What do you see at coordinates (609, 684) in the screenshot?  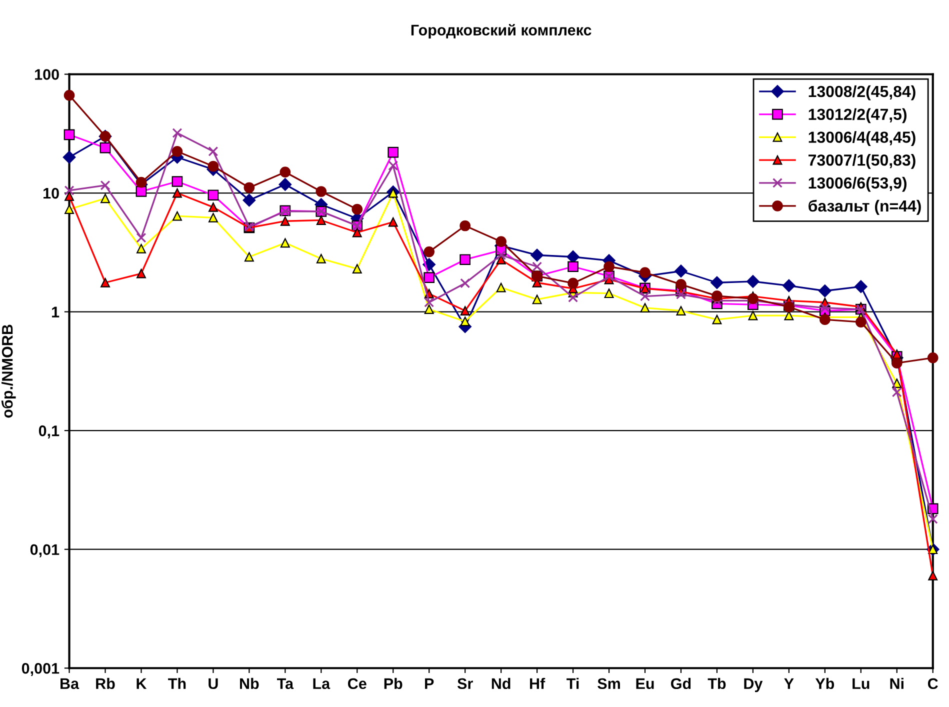 I see `x-tick-label: Sm` at bounding box center [609, 684].